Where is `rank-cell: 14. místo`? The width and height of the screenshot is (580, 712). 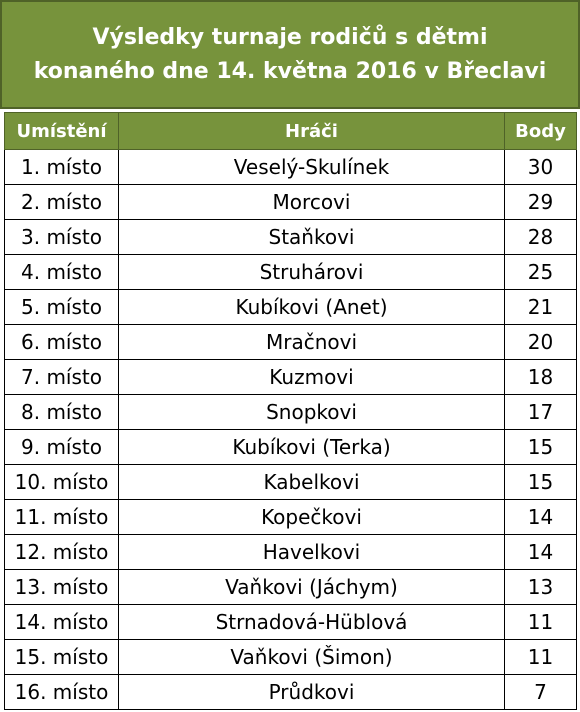
rank-cell: 14. místo is located at coordinates (61, 622).